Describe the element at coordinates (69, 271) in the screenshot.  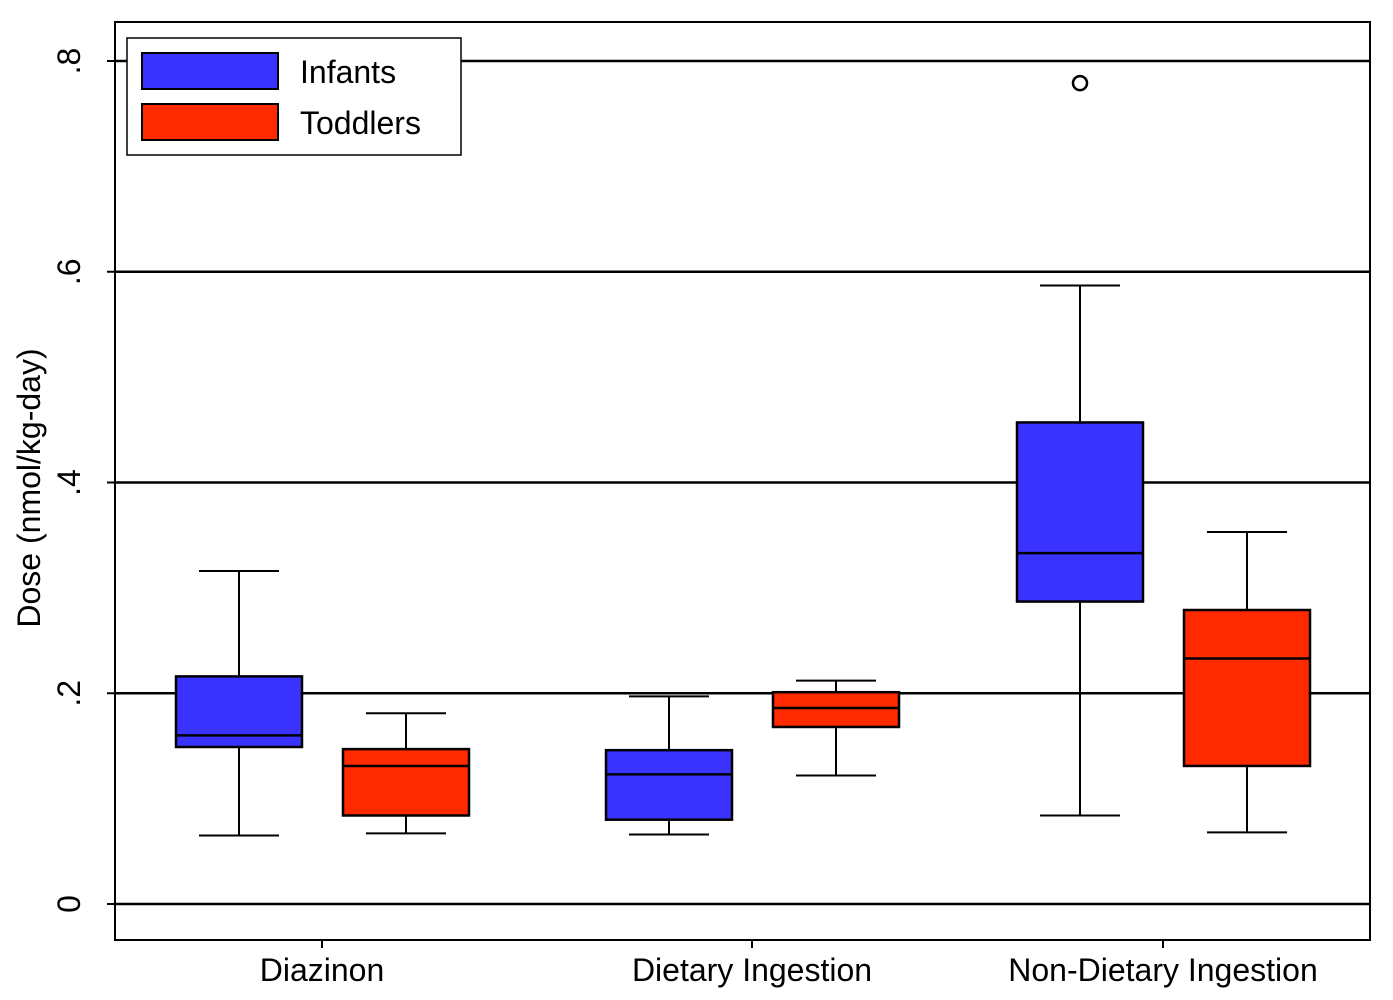
I see `y-tick-label-3: .6` at that location.